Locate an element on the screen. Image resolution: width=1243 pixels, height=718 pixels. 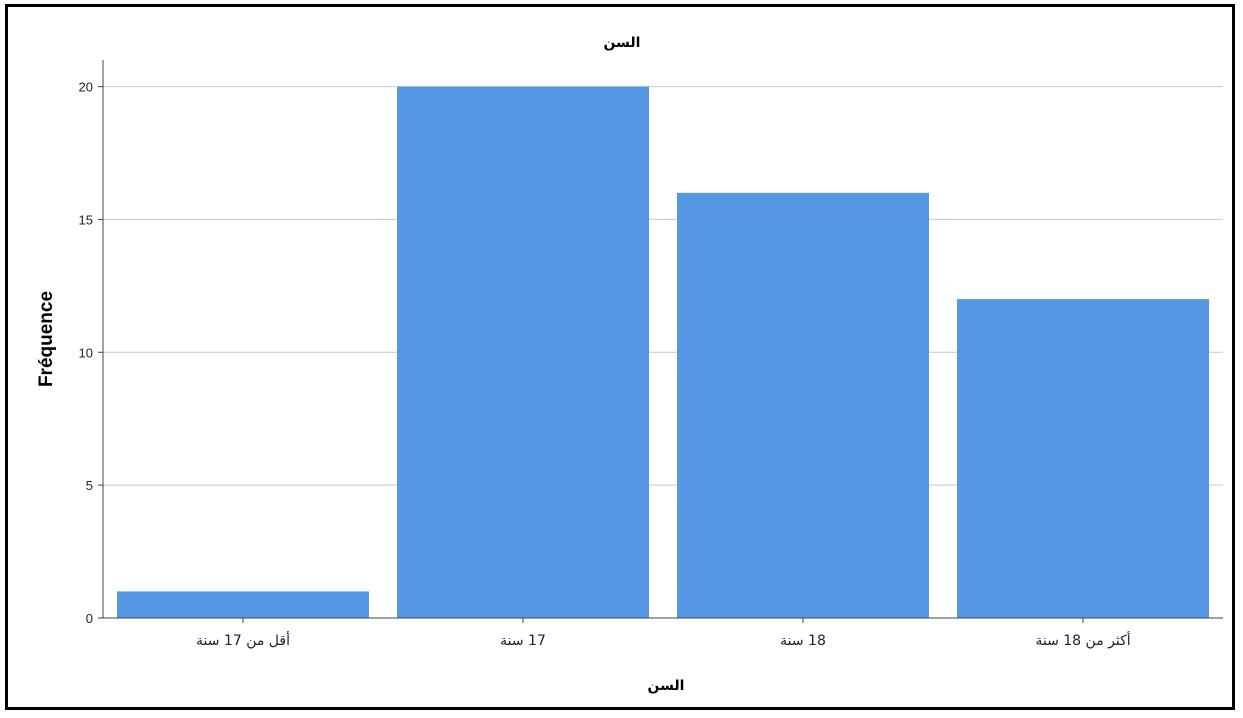
x-tick-label: أكثر من 18 سنة is located at coordinates (1082, 640).